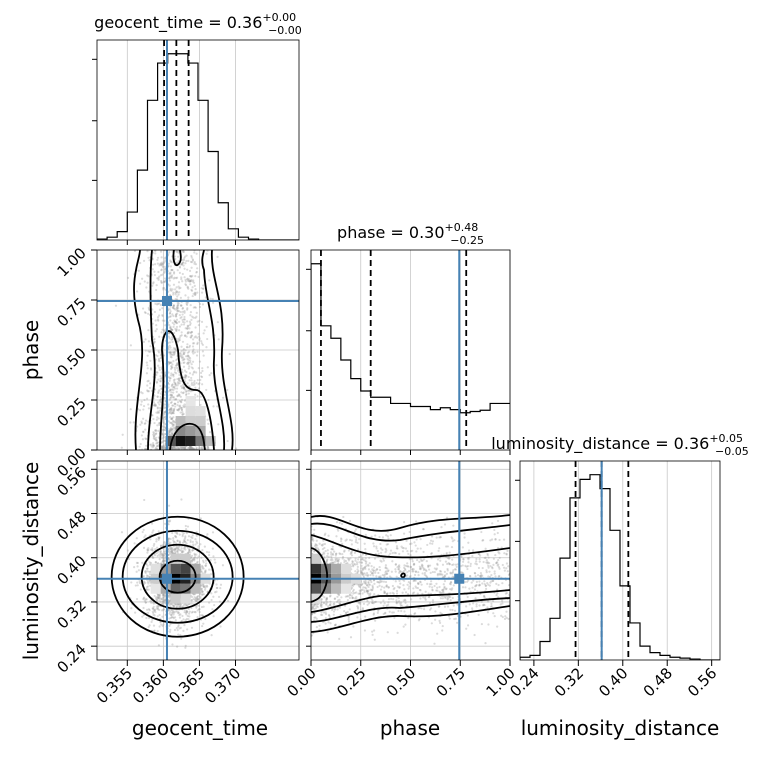  I want to click on density-cell, so click(190, 401).